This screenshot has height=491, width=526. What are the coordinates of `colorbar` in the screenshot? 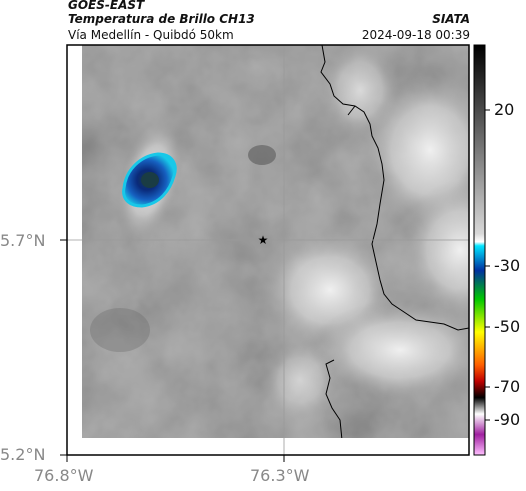 It's located at (479, 250).